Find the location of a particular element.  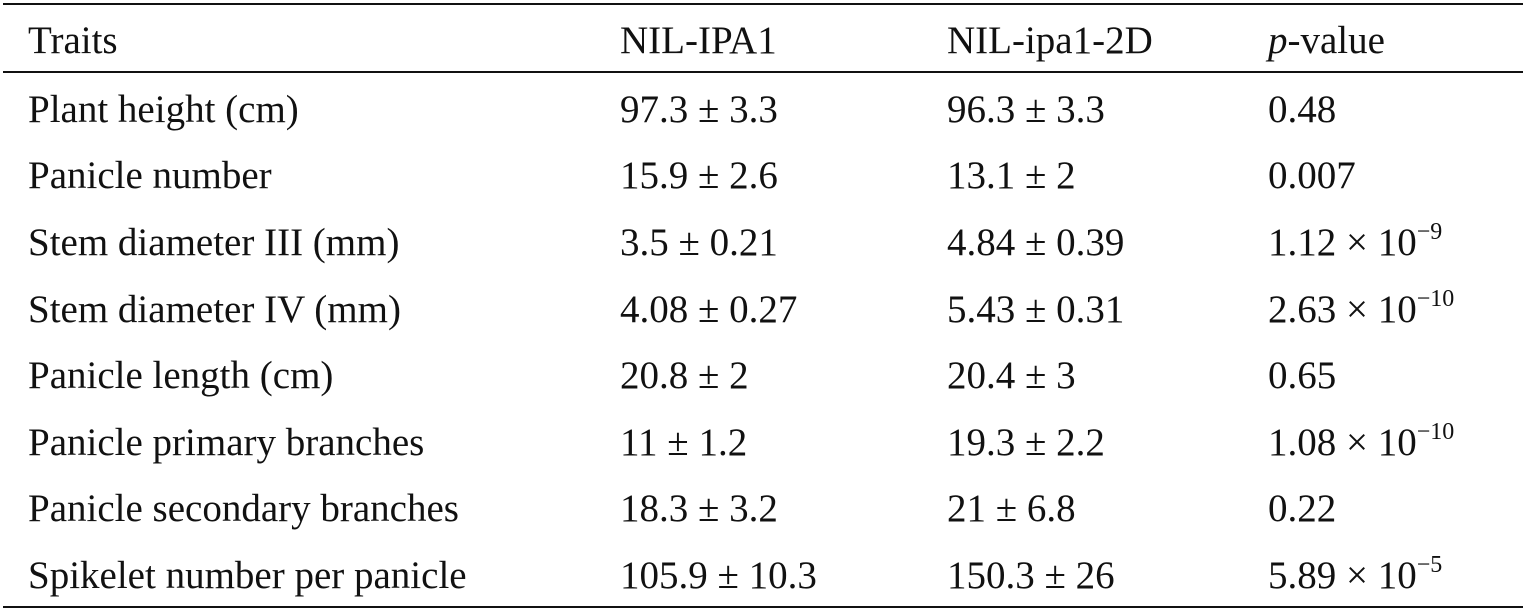

p-value-base: 0.22 is located at coordinates (1302, 509).